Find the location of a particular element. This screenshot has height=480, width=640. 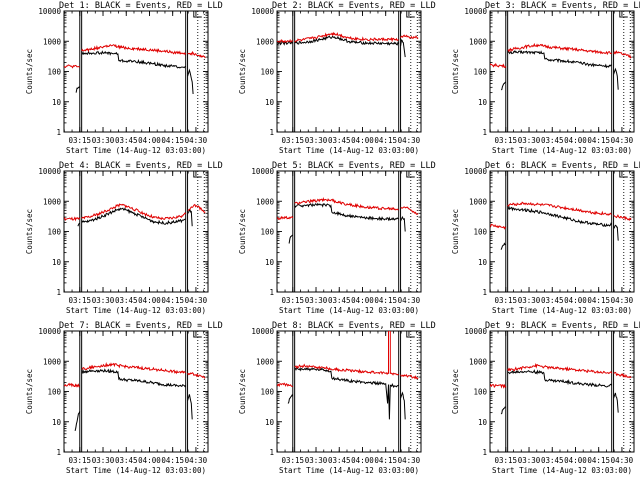

panel-title: Det 2: BLACK = Events, RED = LLD is located at coordinates (354, 6).